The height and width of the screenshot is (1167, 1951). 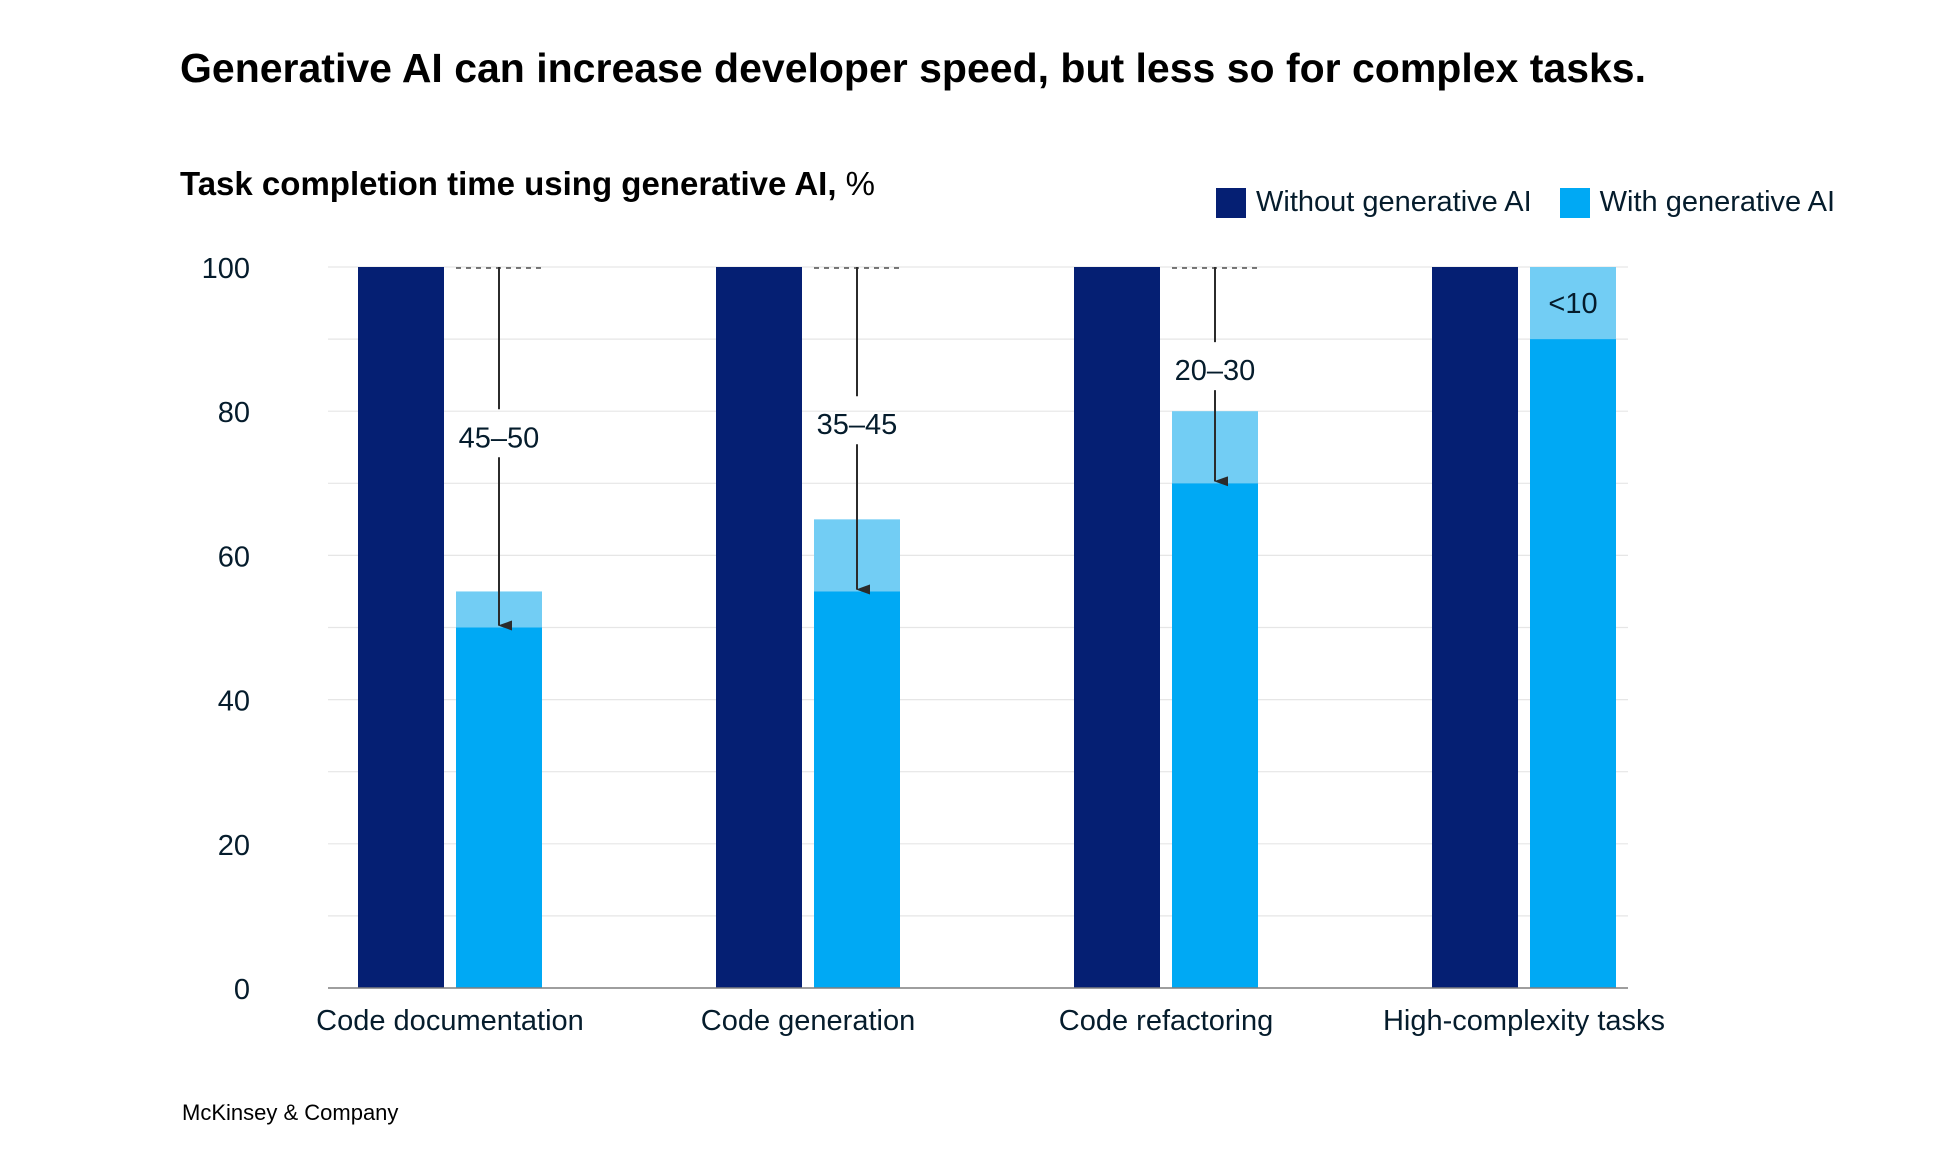 What do you see at coordinates (857, 425) in the screenshot?
I see `reduction-label: 35–45` at bounding box center [857, 425].